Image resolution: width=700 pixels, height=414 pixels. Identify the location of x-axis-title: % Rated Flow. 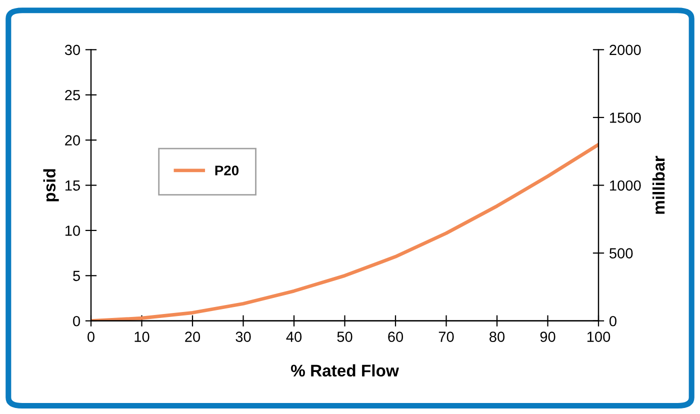
(344, 370).